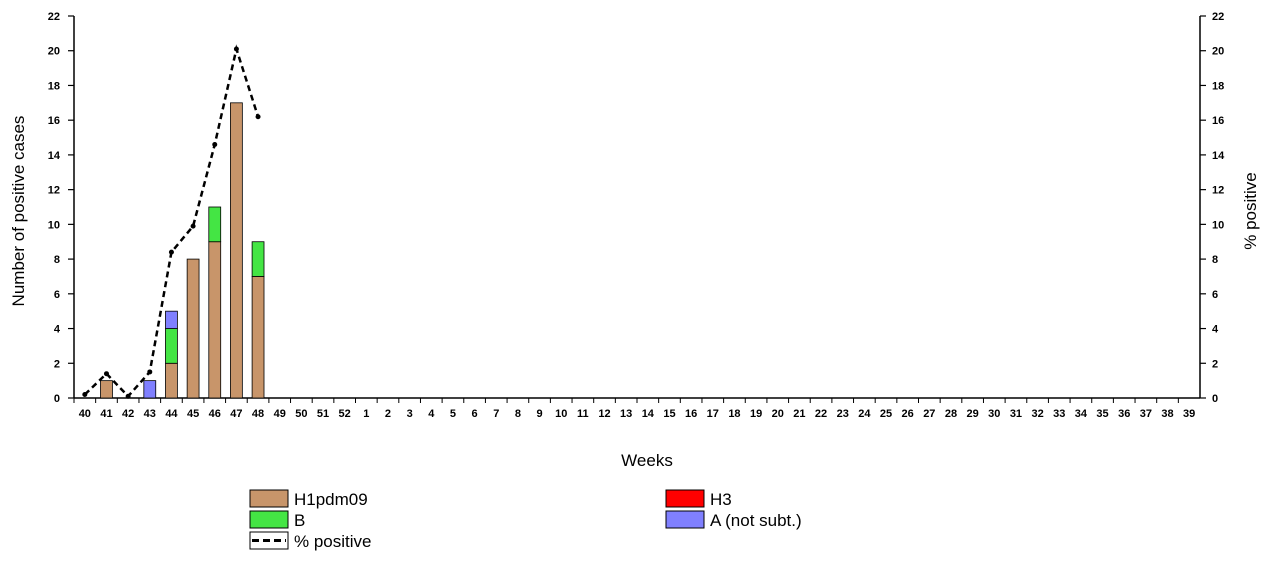 This screenshot has height=569, width=1267. I want to click on legend-swatch-a-not-subt, so click(685, 519).